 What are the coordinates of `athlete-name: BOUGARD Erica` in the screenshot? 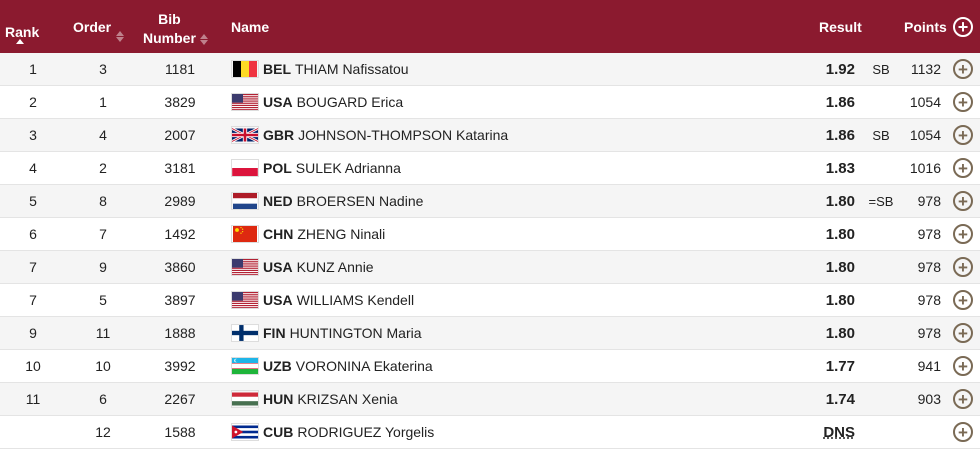 It's located at (350, 102).